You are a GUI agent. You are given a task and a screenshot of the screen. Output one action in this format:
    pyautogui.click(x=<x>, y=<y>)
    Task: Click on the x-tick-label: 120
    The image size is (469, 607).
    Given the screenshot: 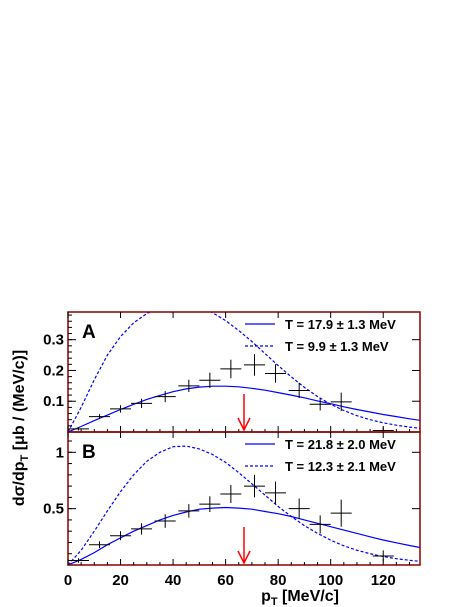 What is the action you would take?
    pyautogui.click(x=383, y=580)
    